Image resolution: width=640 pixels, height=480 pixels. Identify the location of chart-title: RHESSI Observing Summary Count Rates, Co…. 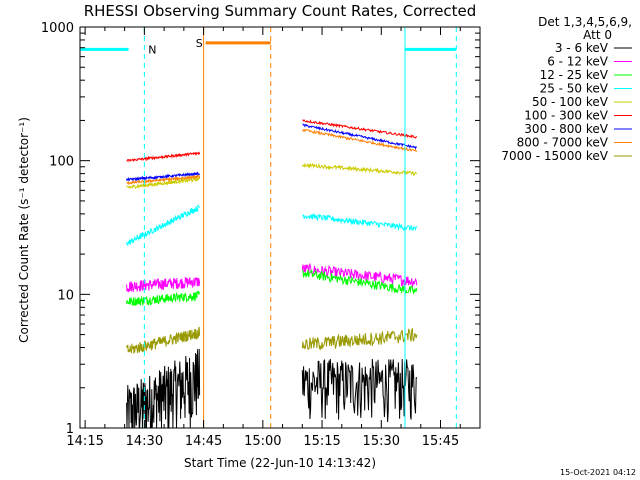
(280, 11).